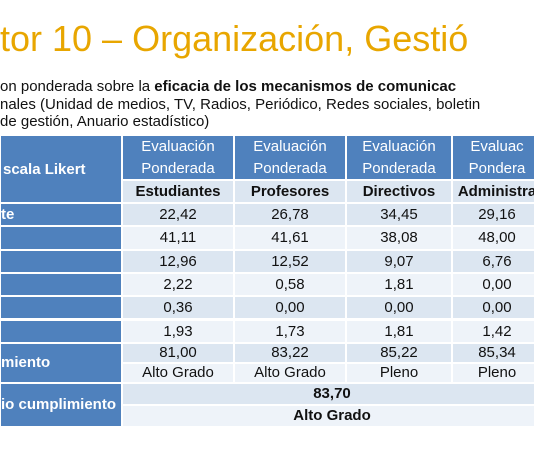 The width and height of the screenshot is (534, 462). I want to click on value-cell: 41,61, so click(290, 238).